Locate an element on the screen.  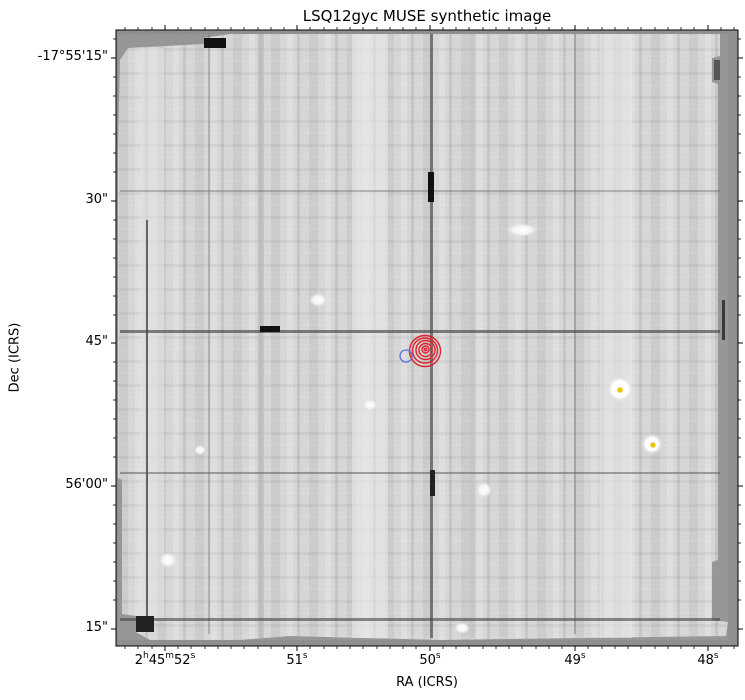
x-tick-seconds: 49 is located at coordinates (572, 660).